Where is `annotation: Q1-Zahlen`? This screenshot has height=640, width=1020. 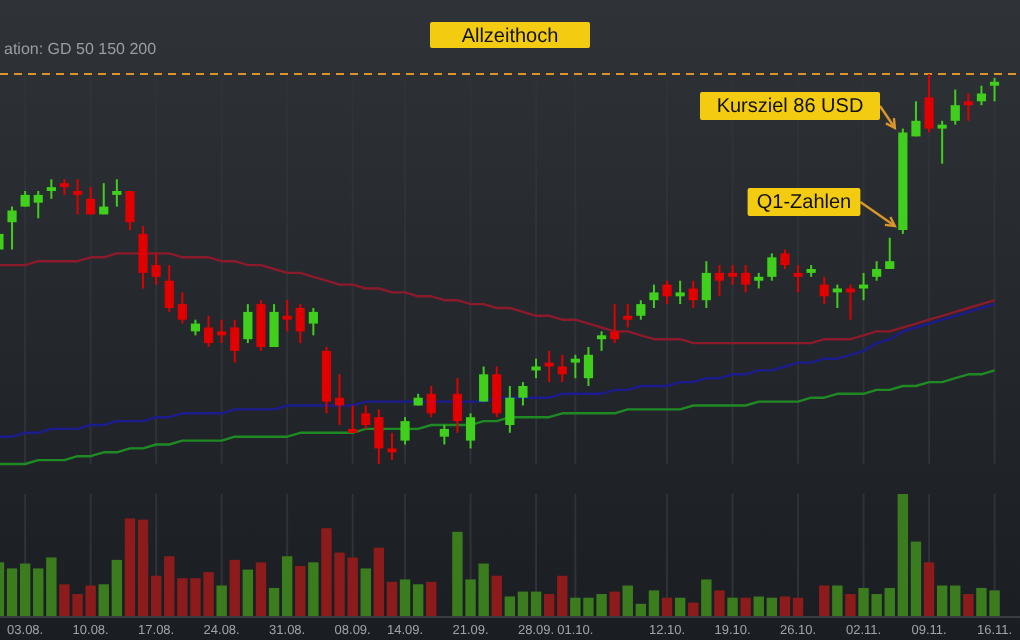
annotation: Q1-Zahlen is located at coordinates (804, 203).